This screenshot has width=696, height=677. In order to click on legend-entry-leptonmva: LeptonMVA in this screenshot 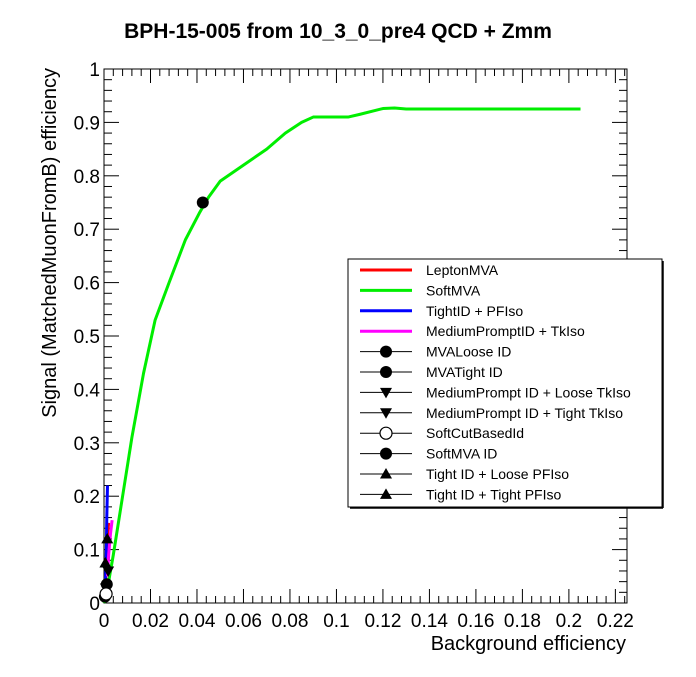, I will do `click(429, 270)`.